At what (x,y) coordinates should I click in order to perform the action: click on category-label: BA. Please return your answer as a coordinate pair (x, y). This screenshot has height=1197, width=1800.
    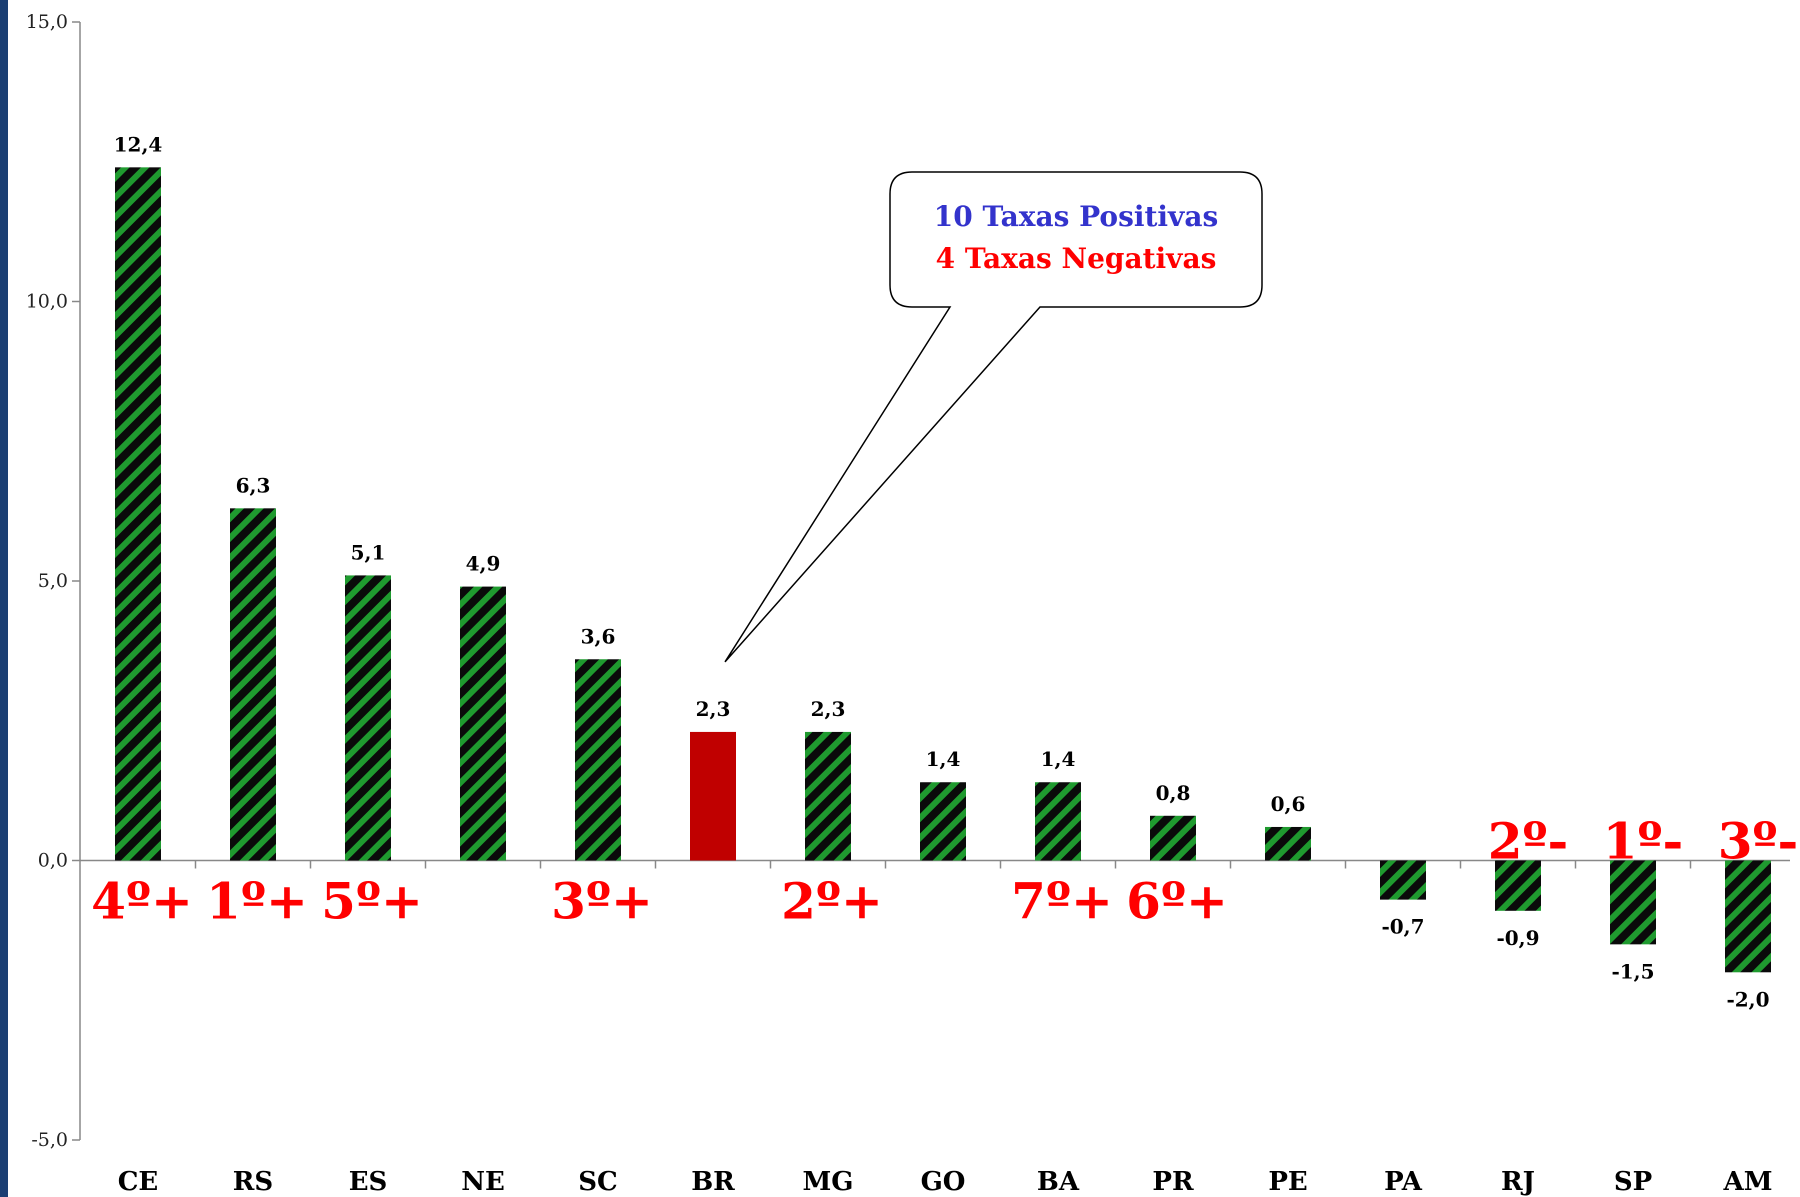
    Looking at the image, I should click on (1058, 1182).